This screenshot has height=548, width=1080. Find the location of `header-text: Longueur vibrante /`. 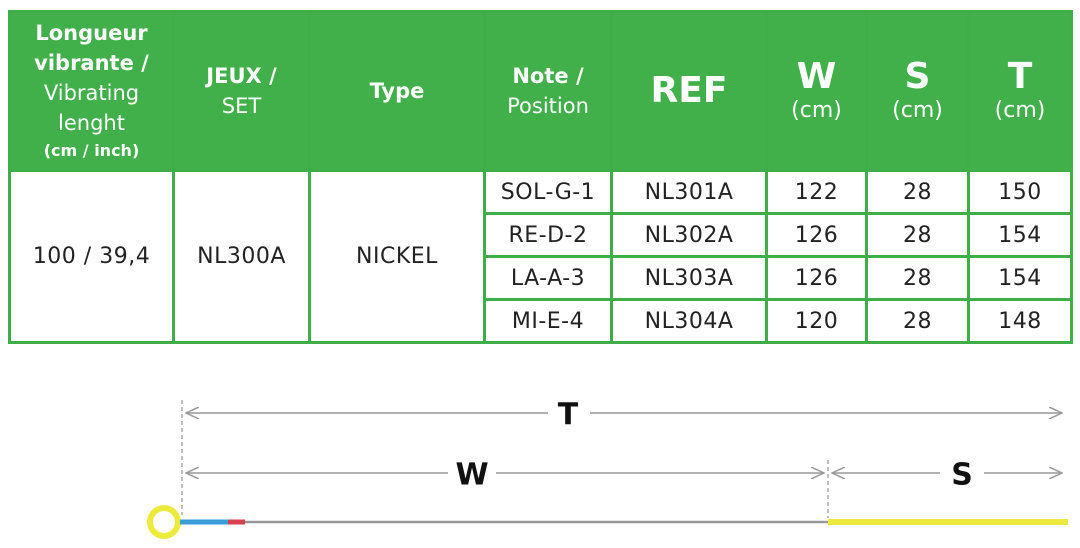

header-text: Longueur vibrante / is located at coordinates (91, 48).